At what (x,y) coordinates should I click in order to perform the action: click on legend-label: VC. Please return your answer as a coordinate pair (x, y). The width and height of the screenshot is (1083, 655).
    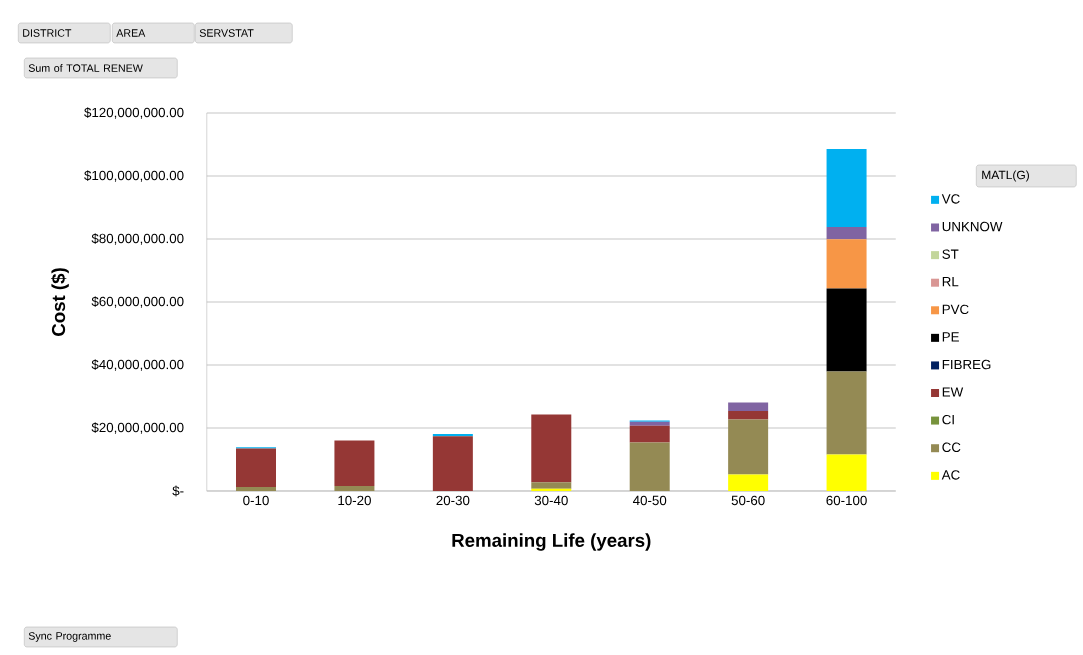
    Looking at the image, I should click on (950, 199).